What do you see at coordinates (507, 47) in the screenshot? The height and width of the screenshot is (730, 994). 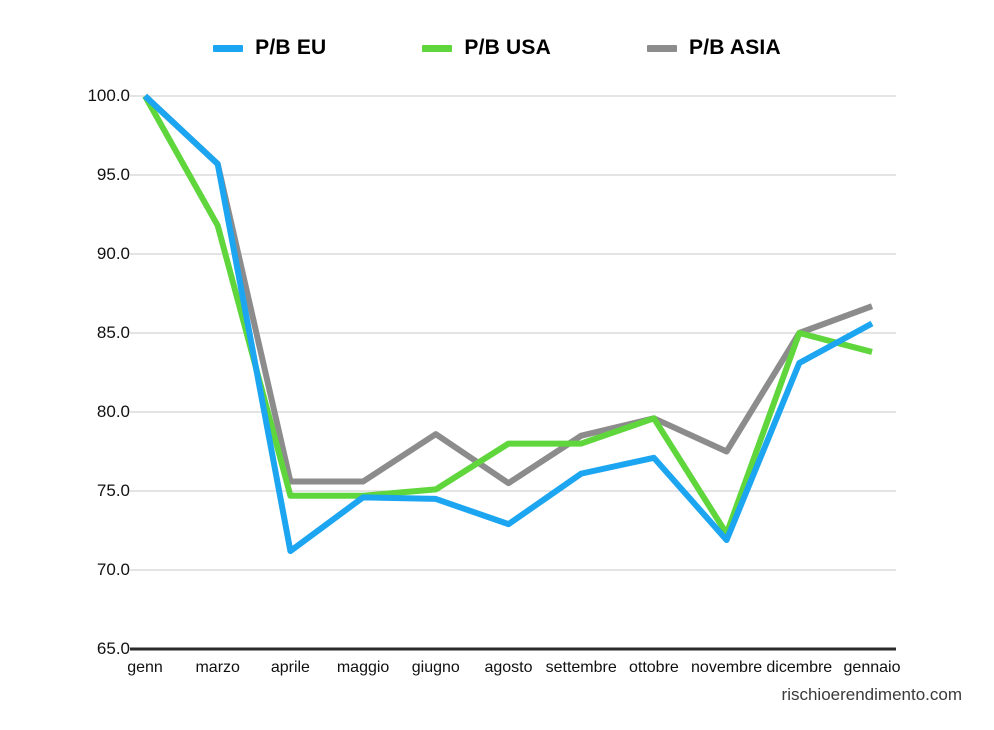 I see `legend-label-pb-usa: P/B USA` at bounding box center [507, 47].